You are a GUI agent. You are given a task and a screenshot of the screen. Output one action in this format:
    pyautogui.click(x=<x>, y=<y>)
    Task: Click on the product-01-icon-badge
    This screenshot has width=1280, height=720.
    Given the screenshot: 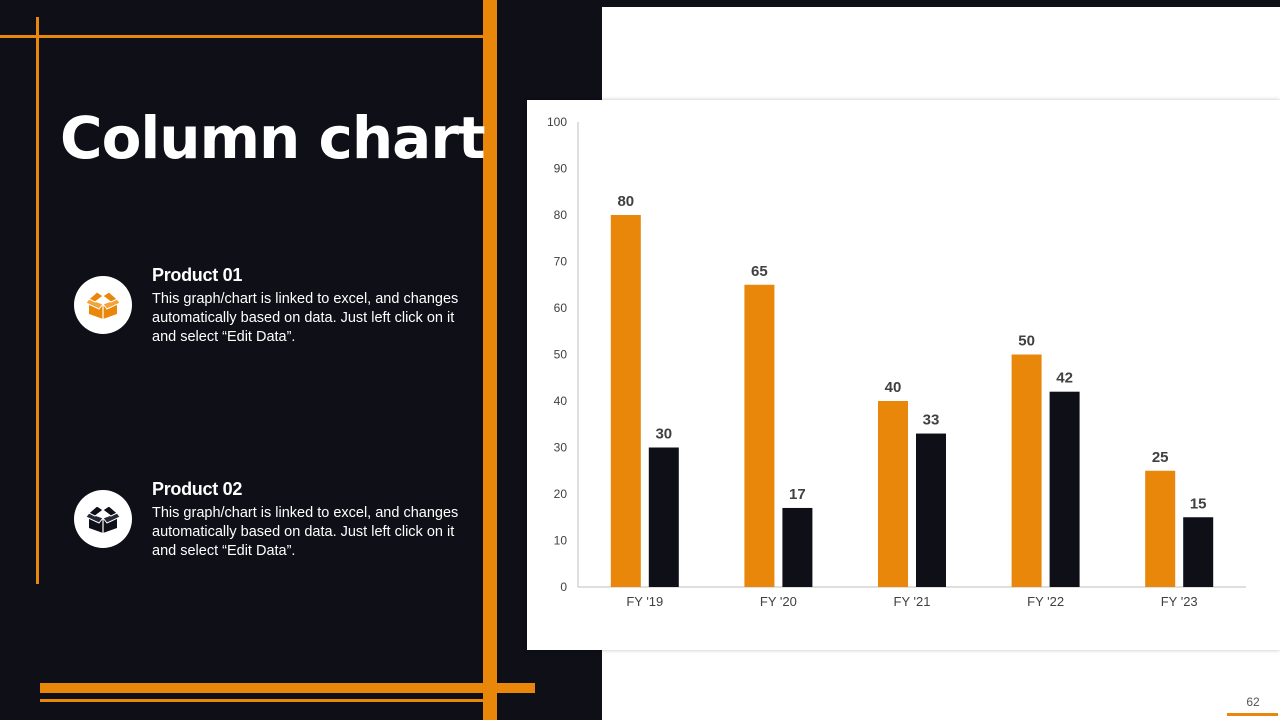 What is the action you would take?
    pyautogui.click(x=103, y=305)
    